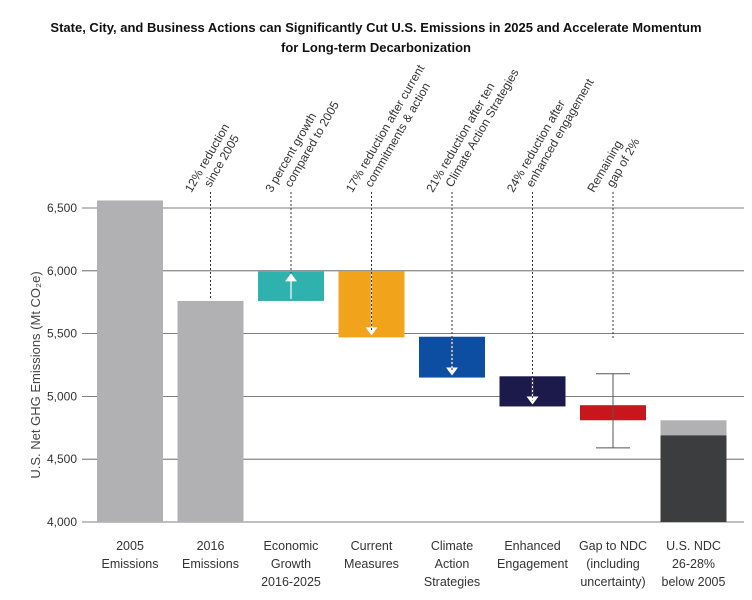 The width and height of the screenshot is (752, 600). I want to click on category-label-line: Gap to NDC, so click(613, 546).